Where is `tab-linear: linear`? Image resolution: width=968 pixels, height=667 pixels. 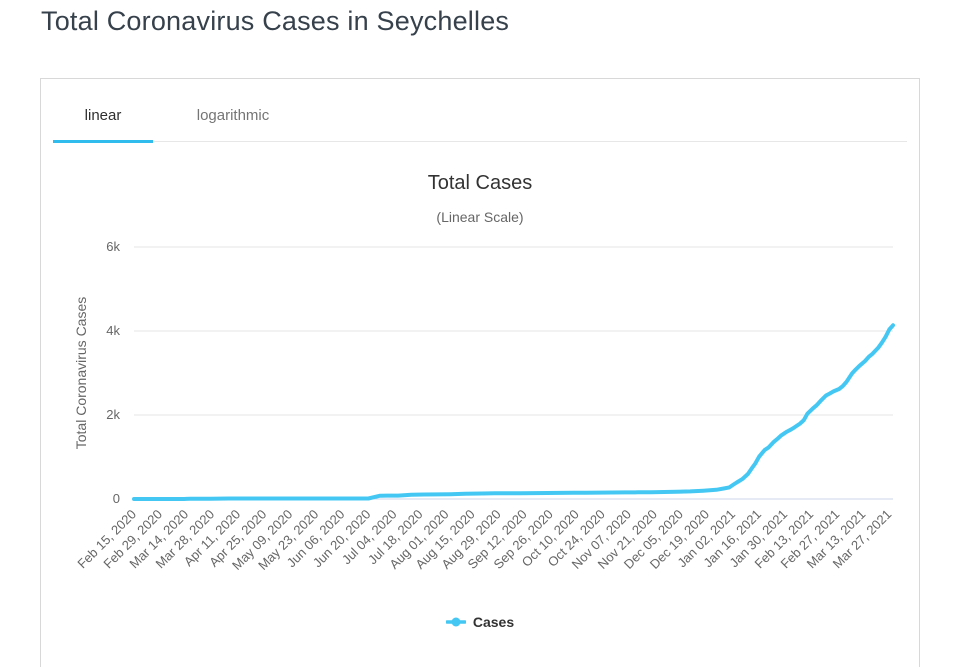
tab-linear: linear is located at coordinates (103, 118).